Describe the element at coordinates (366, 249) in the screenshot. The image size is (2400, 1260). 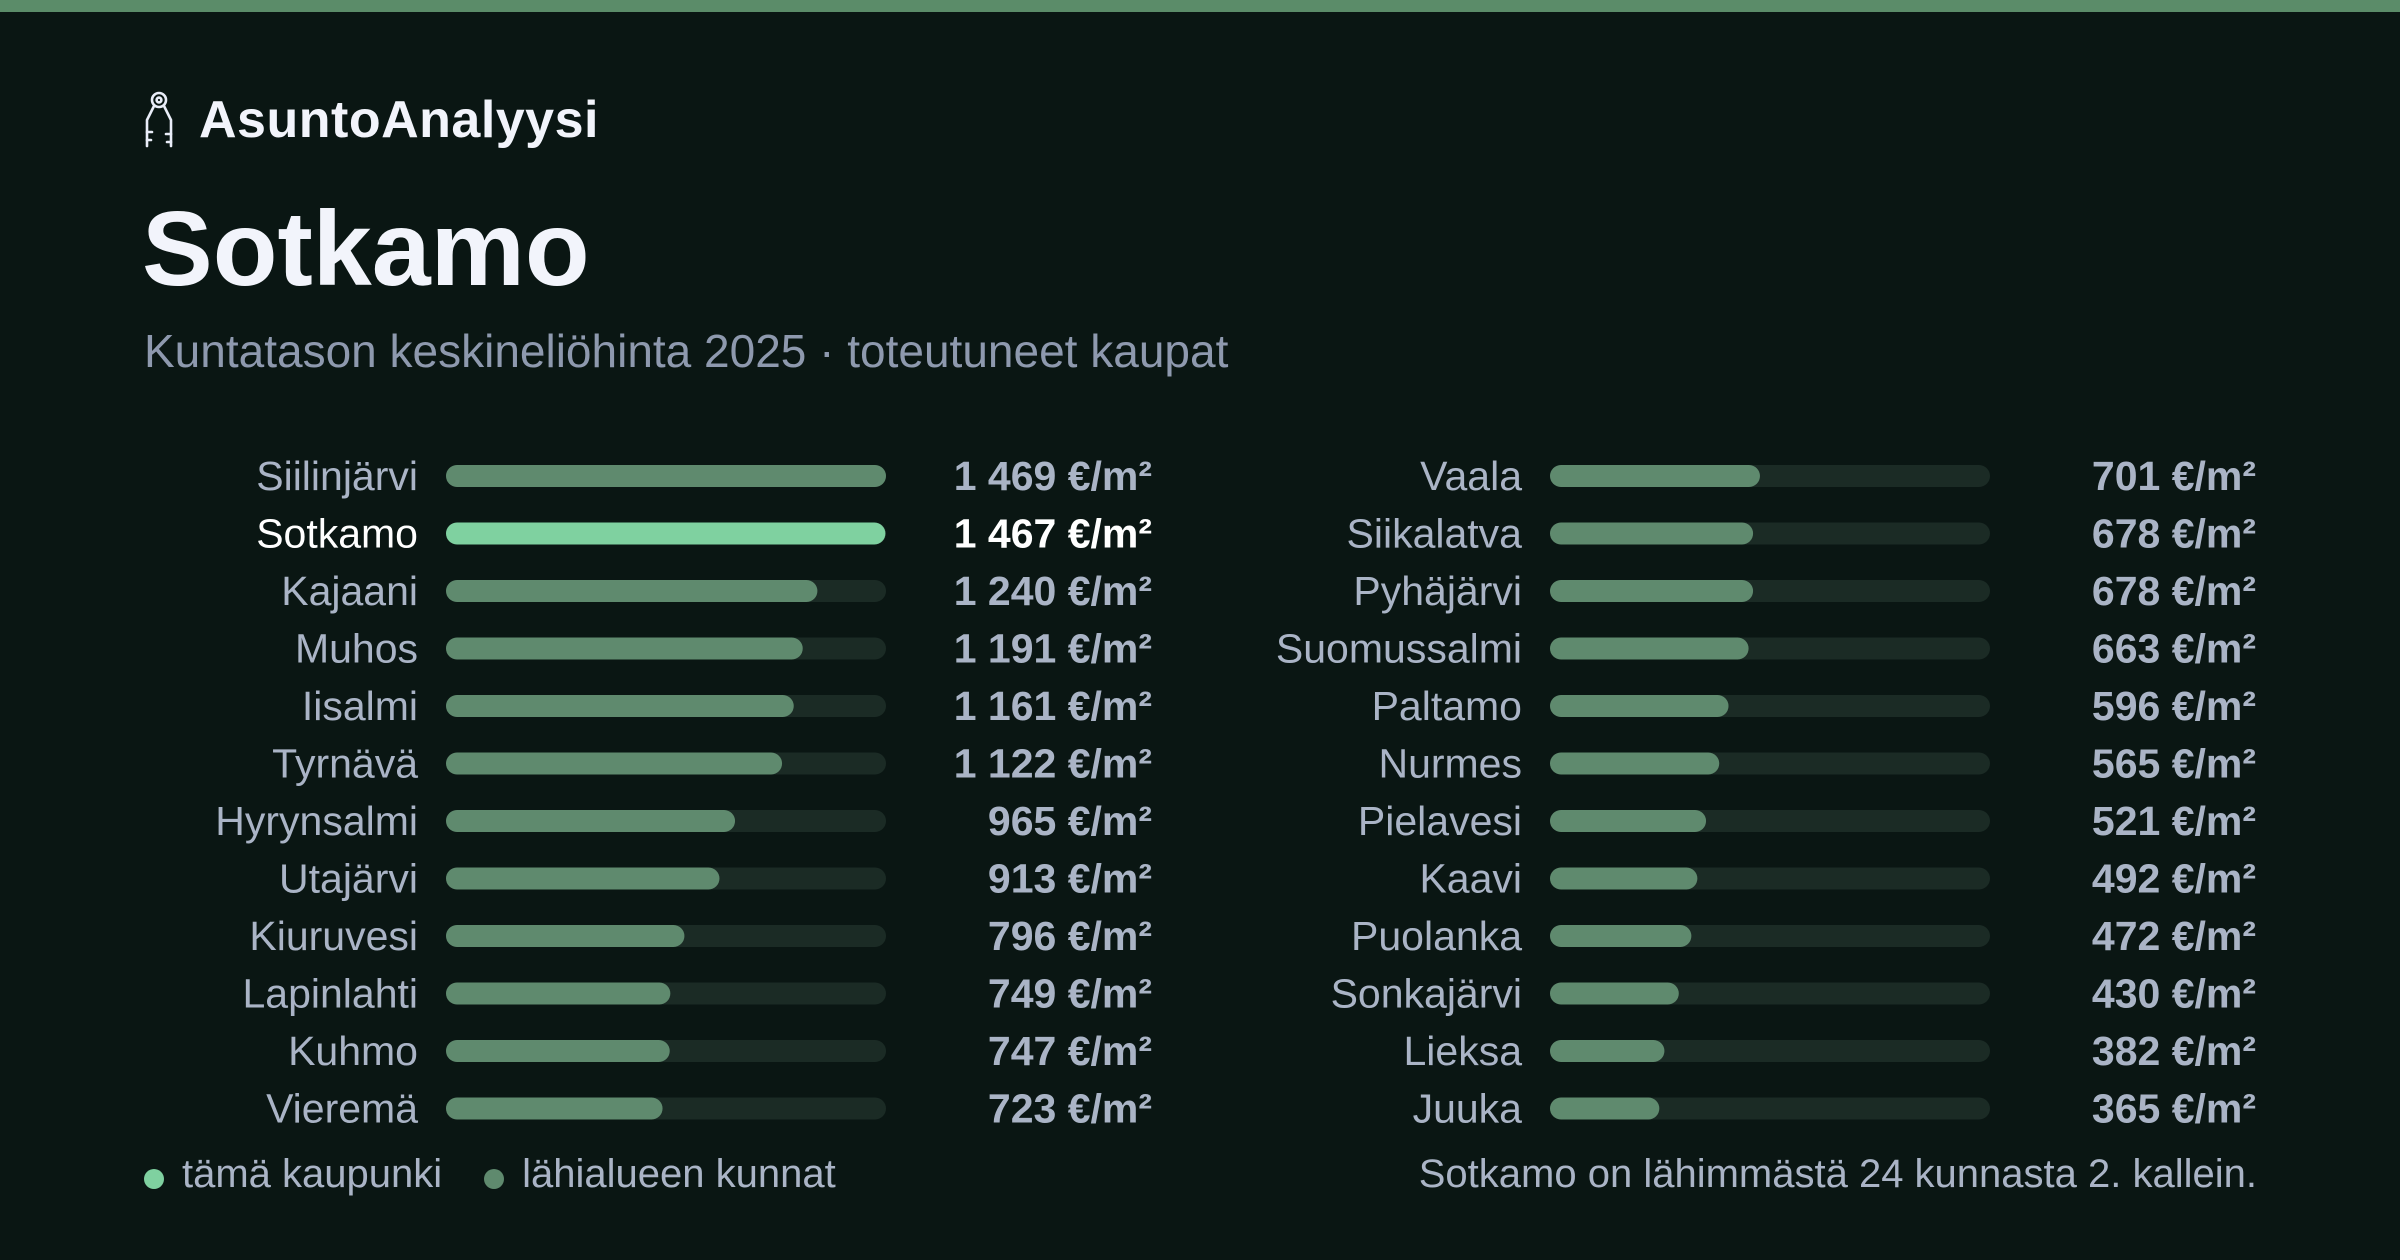
I see `page-title: Sotkamo` at that location.